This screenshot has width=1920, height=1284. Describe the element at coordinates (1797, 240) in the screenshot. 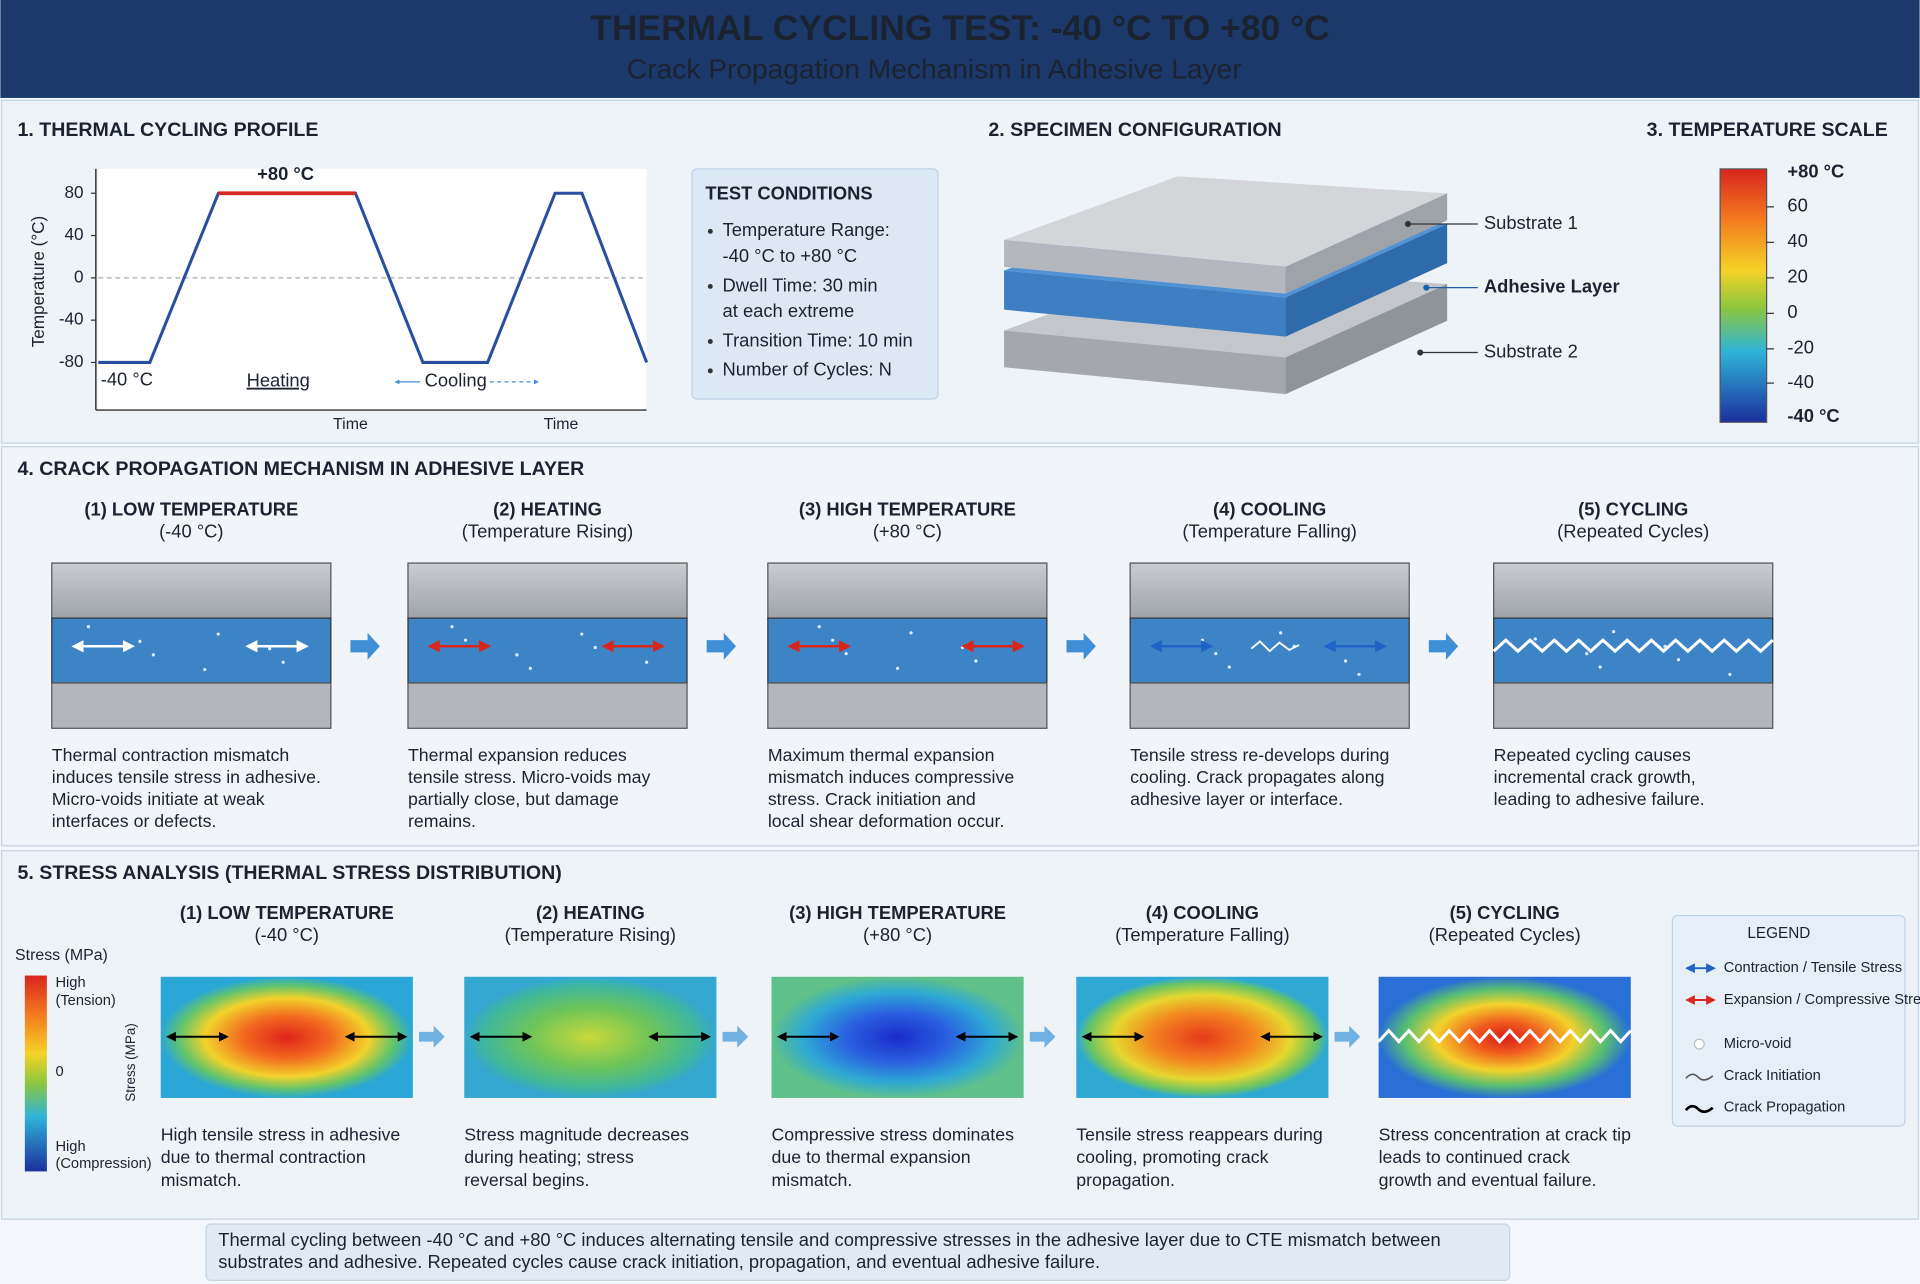

I see `scale-label: 40` at that location.